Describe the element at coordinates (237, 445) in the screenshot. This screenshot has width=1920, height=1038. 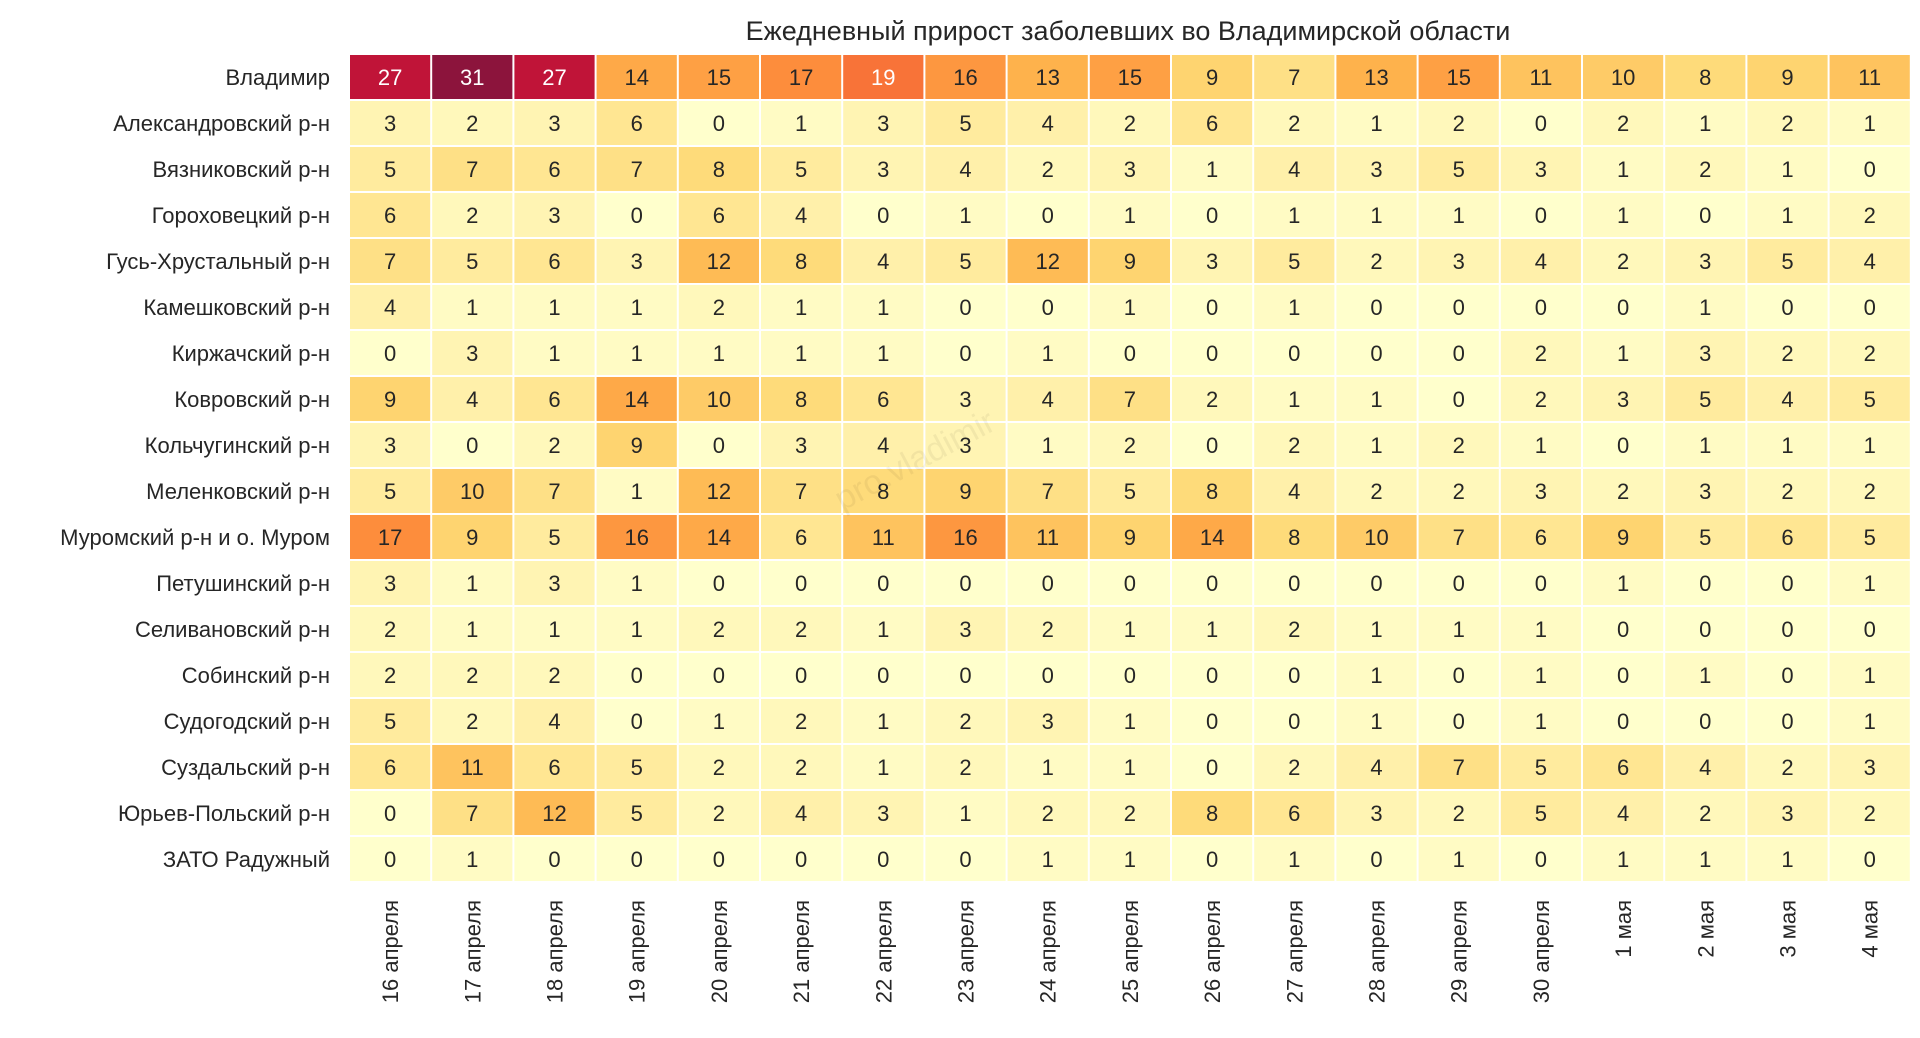
I see `row-label: Кольчугинский р-н` at that location.